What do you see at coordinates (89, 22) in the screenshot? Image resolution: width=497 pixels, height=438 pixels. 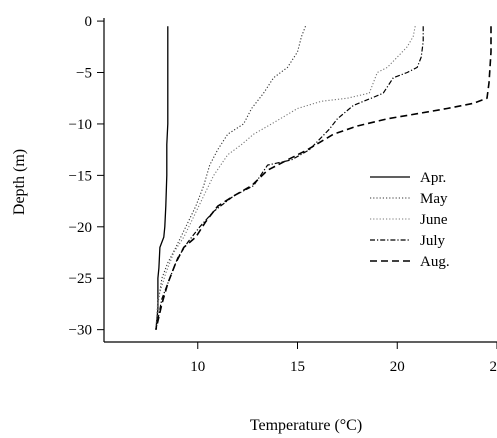 I see `y-tick-label: 0` at bounding box center [89, 22].